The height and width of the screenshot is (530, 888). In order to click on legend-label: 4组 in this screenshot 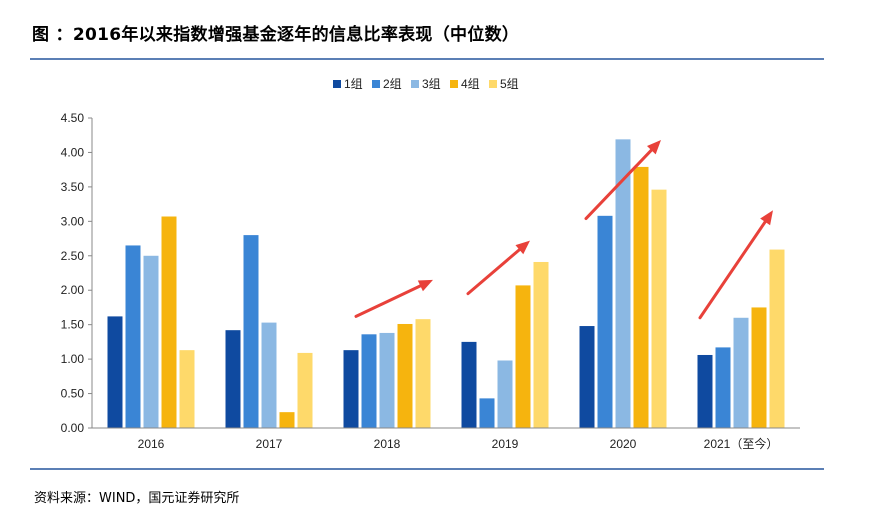, I will do `click(470, 84)`.